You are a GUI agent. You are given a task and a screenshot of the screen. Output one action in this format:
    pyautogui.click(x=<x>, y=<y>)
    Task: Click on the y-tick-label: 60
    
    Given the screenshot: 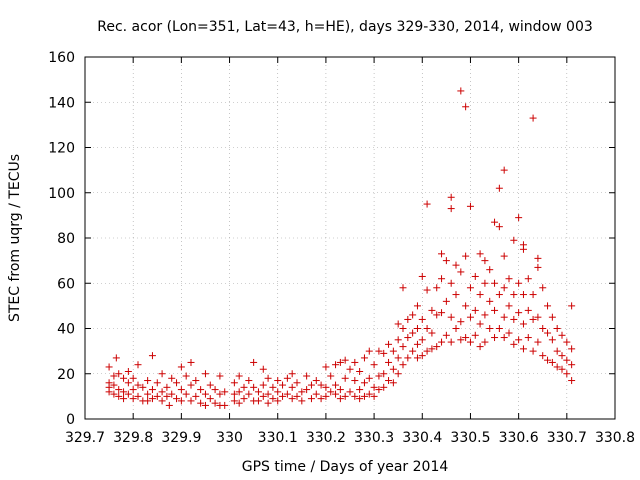 What is the action you would take?
    pyautogui.click(x=66, y=284)
    